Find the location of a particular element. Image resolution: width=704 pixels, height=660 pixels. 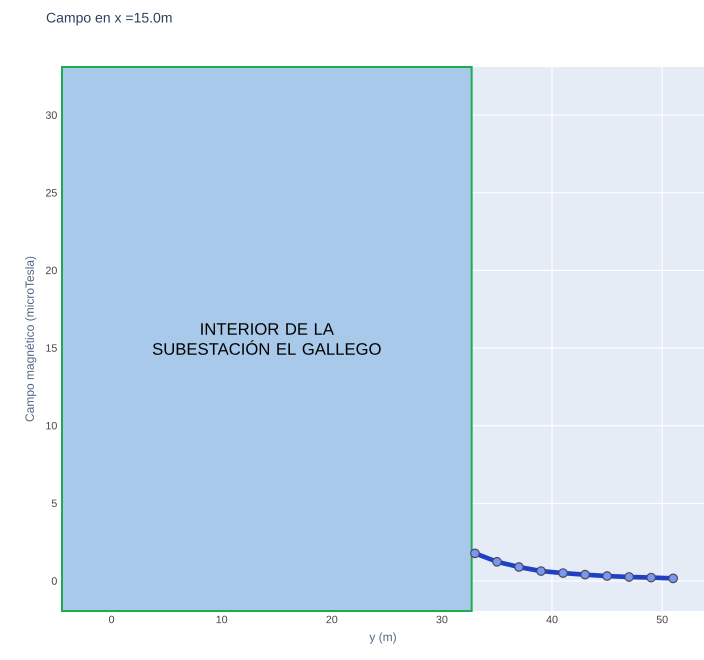

x-tick-label: 50 is located at coordinates (662, 620).